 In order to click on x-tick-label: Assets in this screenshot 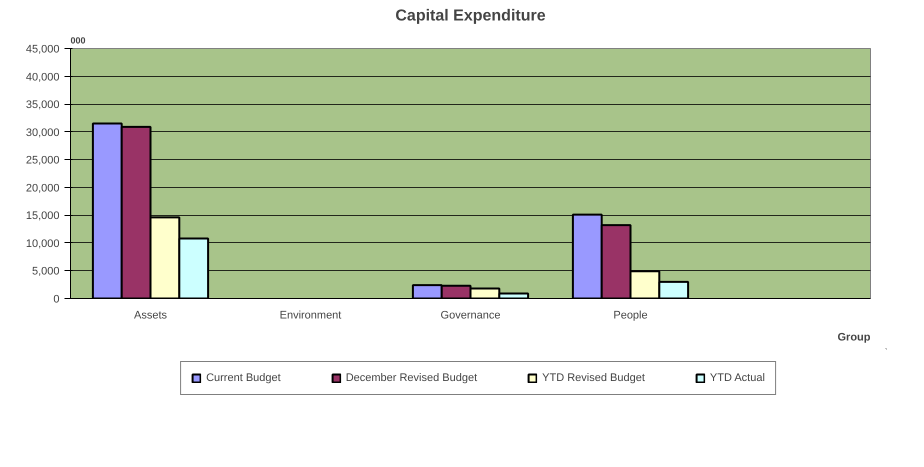, I will do `click(151, 316)`.